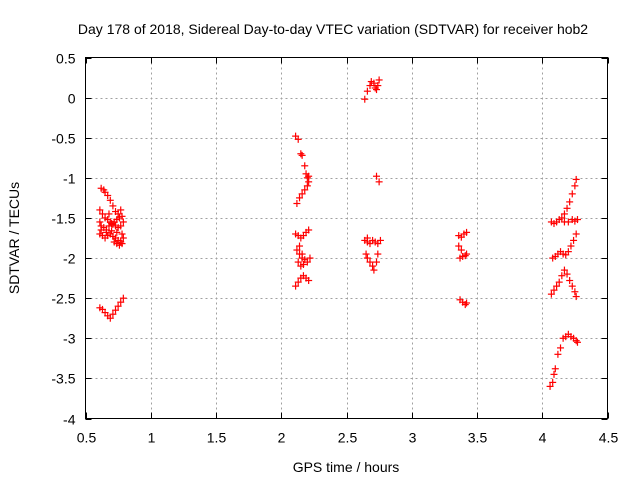  I want to click on x-tick-labels: 0.5 1 1.5 2 2.5 3 3.5 4 4.5, so click(348, 438).